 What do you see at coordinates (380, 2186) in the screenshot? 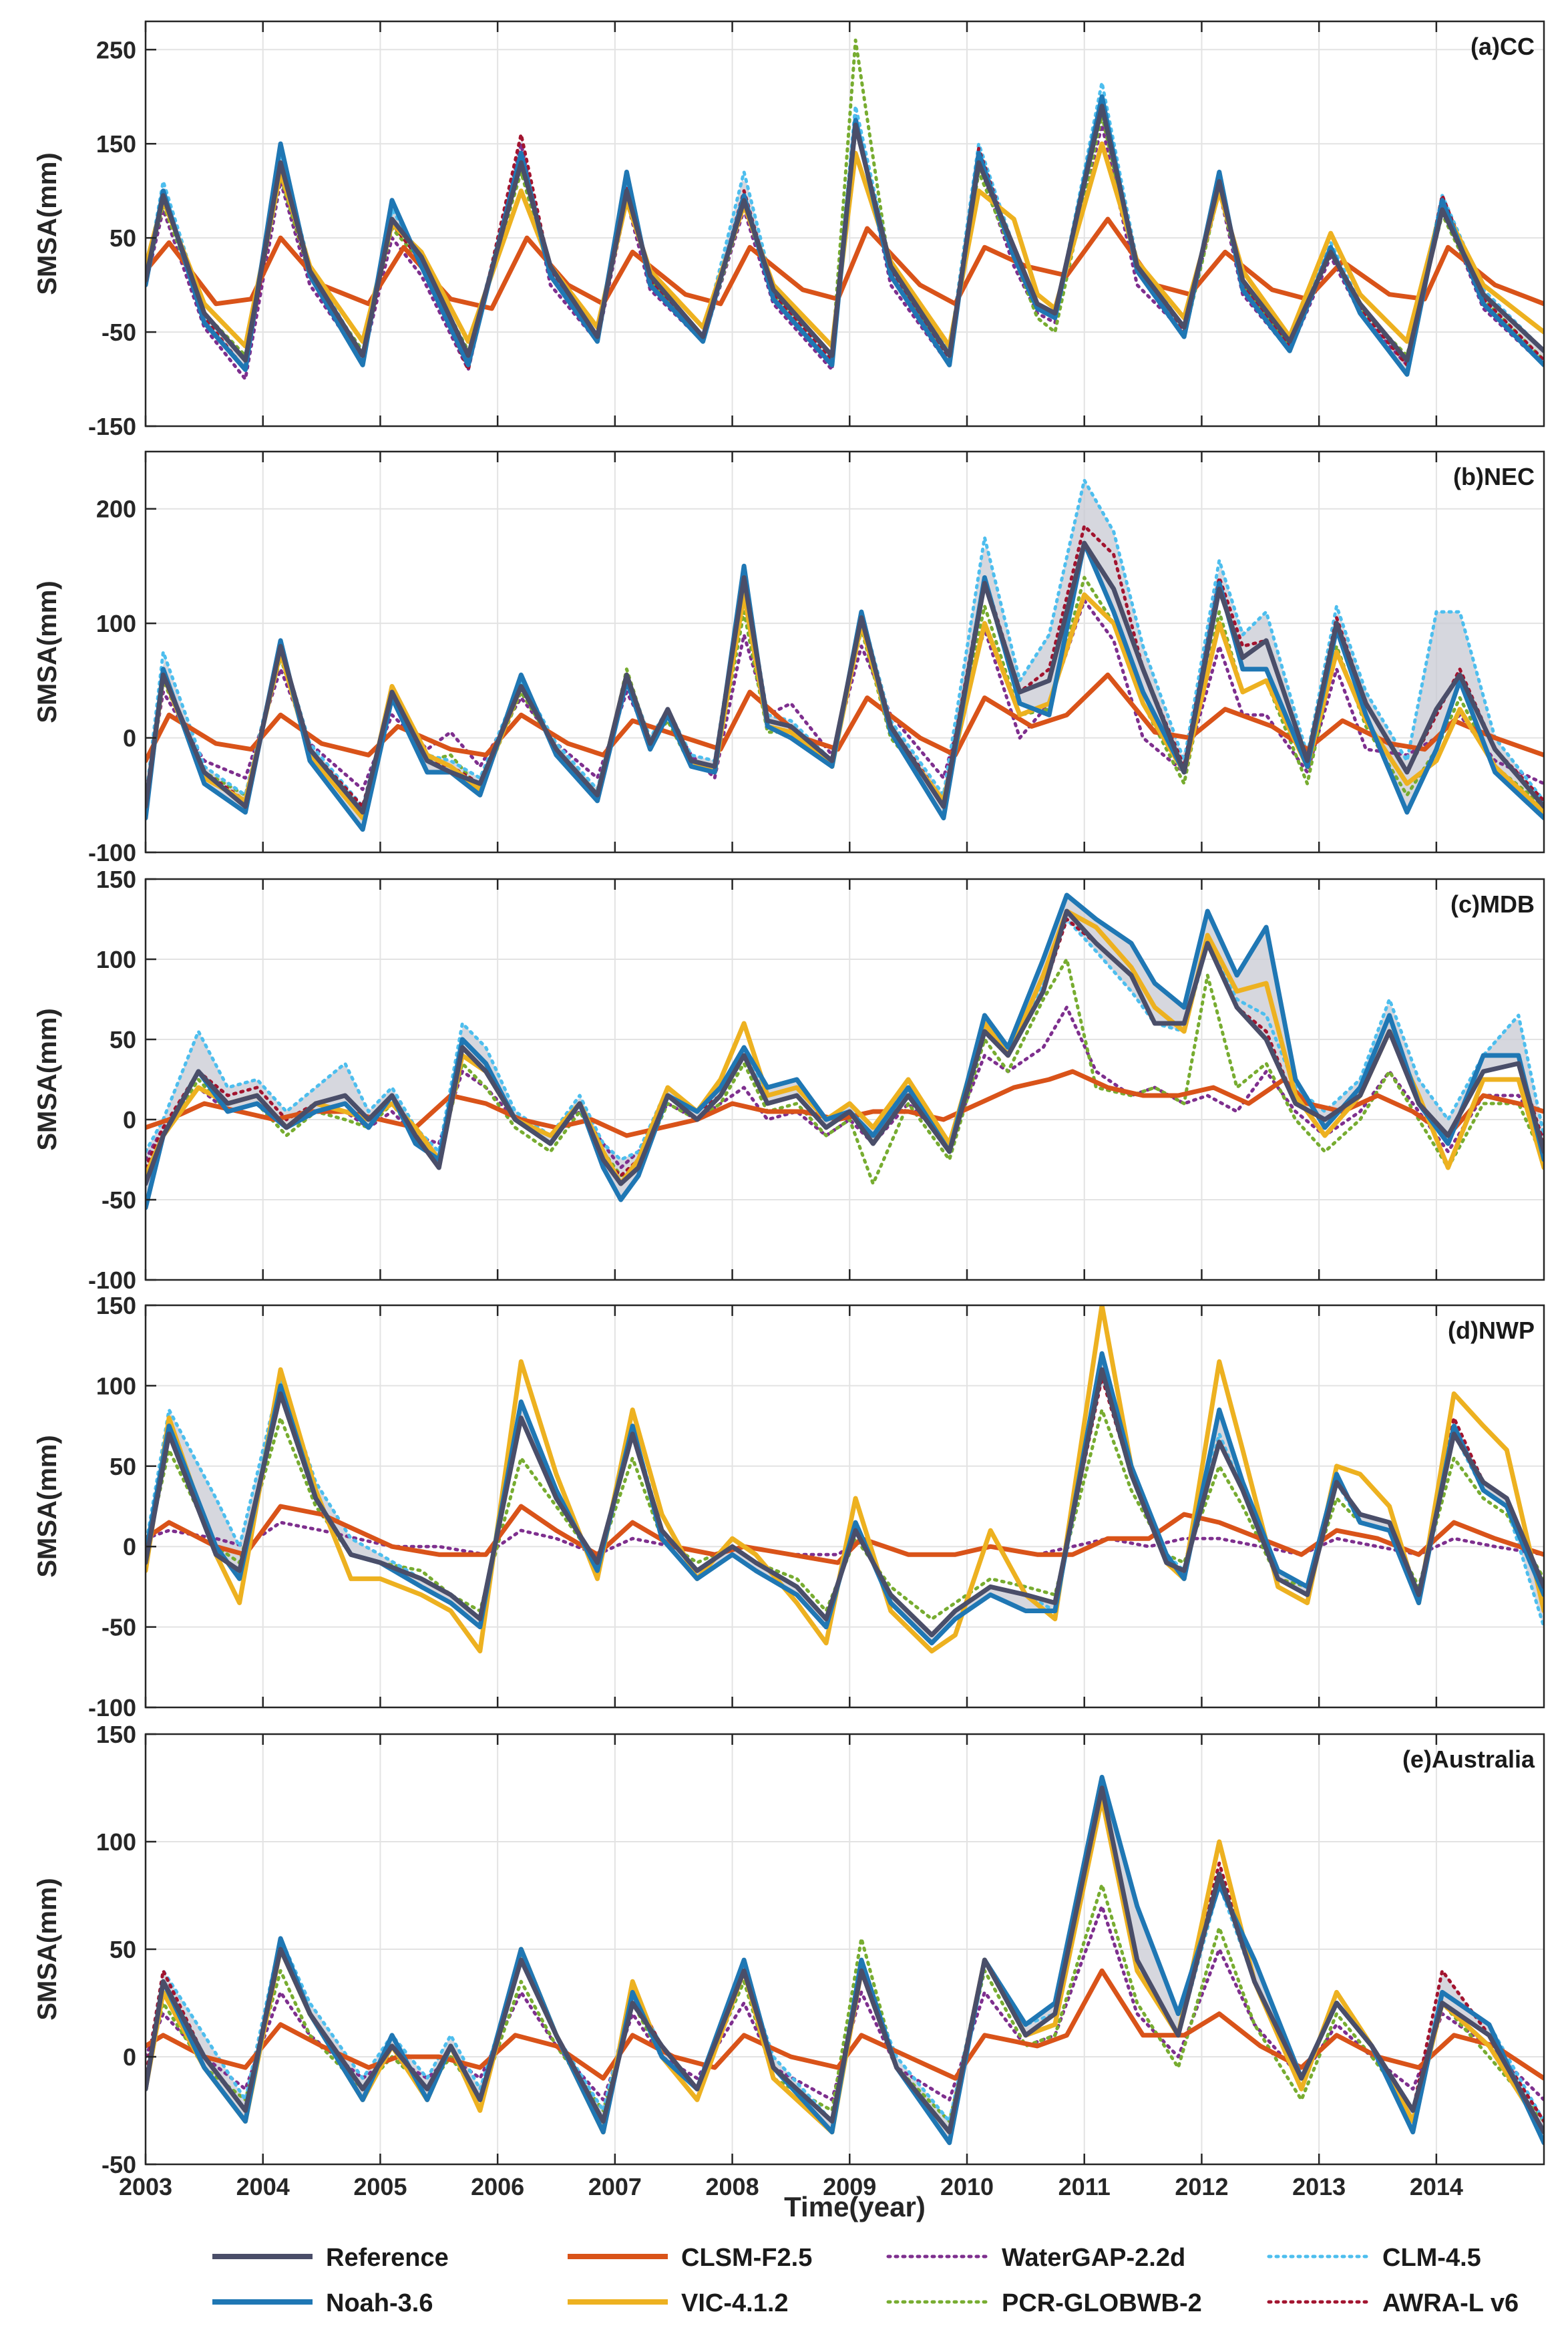
I see `x-tick-label: 2005` at bounding box center [380, 2186].